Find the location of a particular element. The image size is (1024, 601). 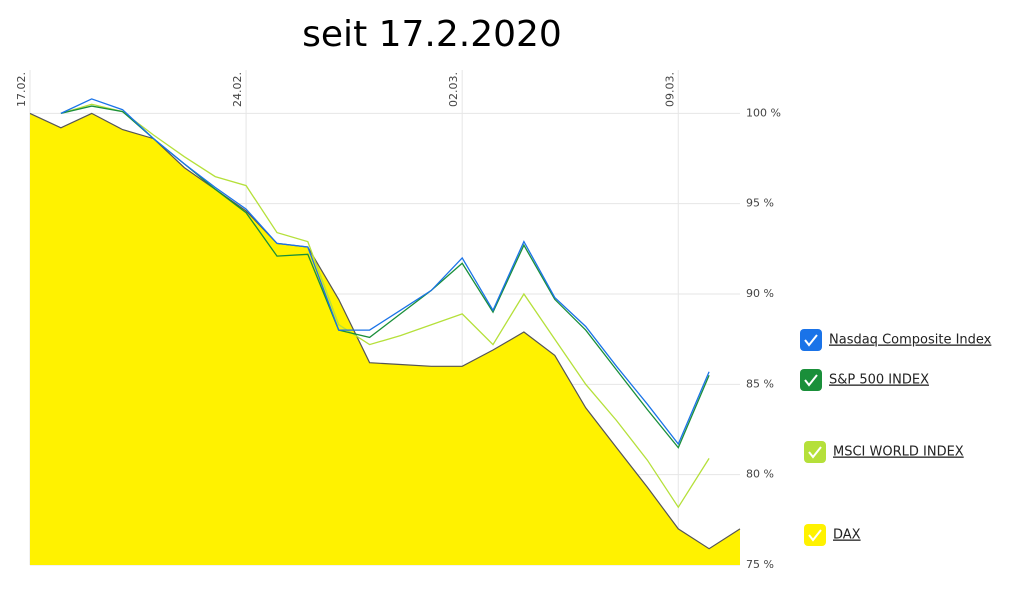

legend-label: MSCI WORLD INDEX is located at coordinates (898, 452).